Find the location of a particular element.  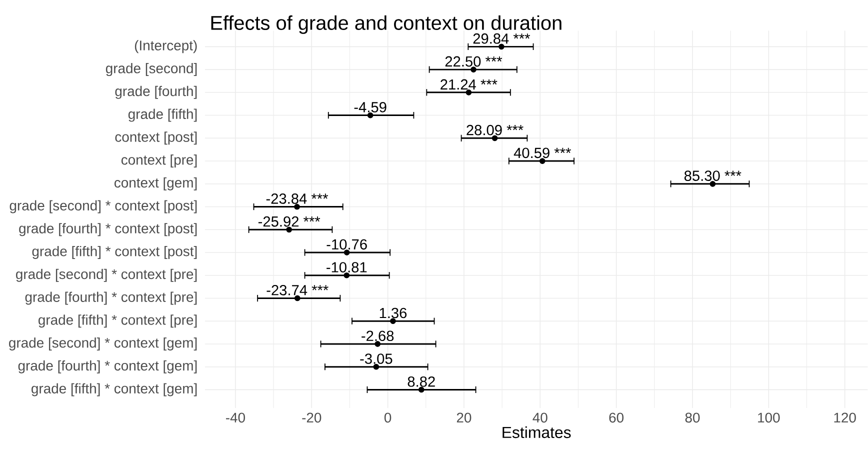

y-tick-label: (Intercept) is located at coordinates (165, 47).